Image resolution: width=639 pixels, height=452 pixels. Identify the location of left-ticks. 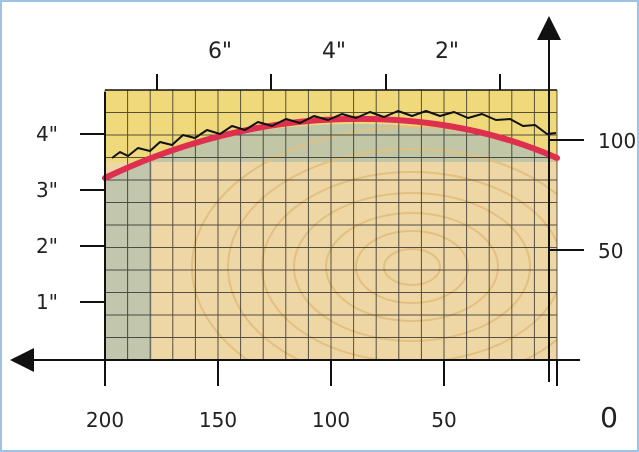
(92, 218).